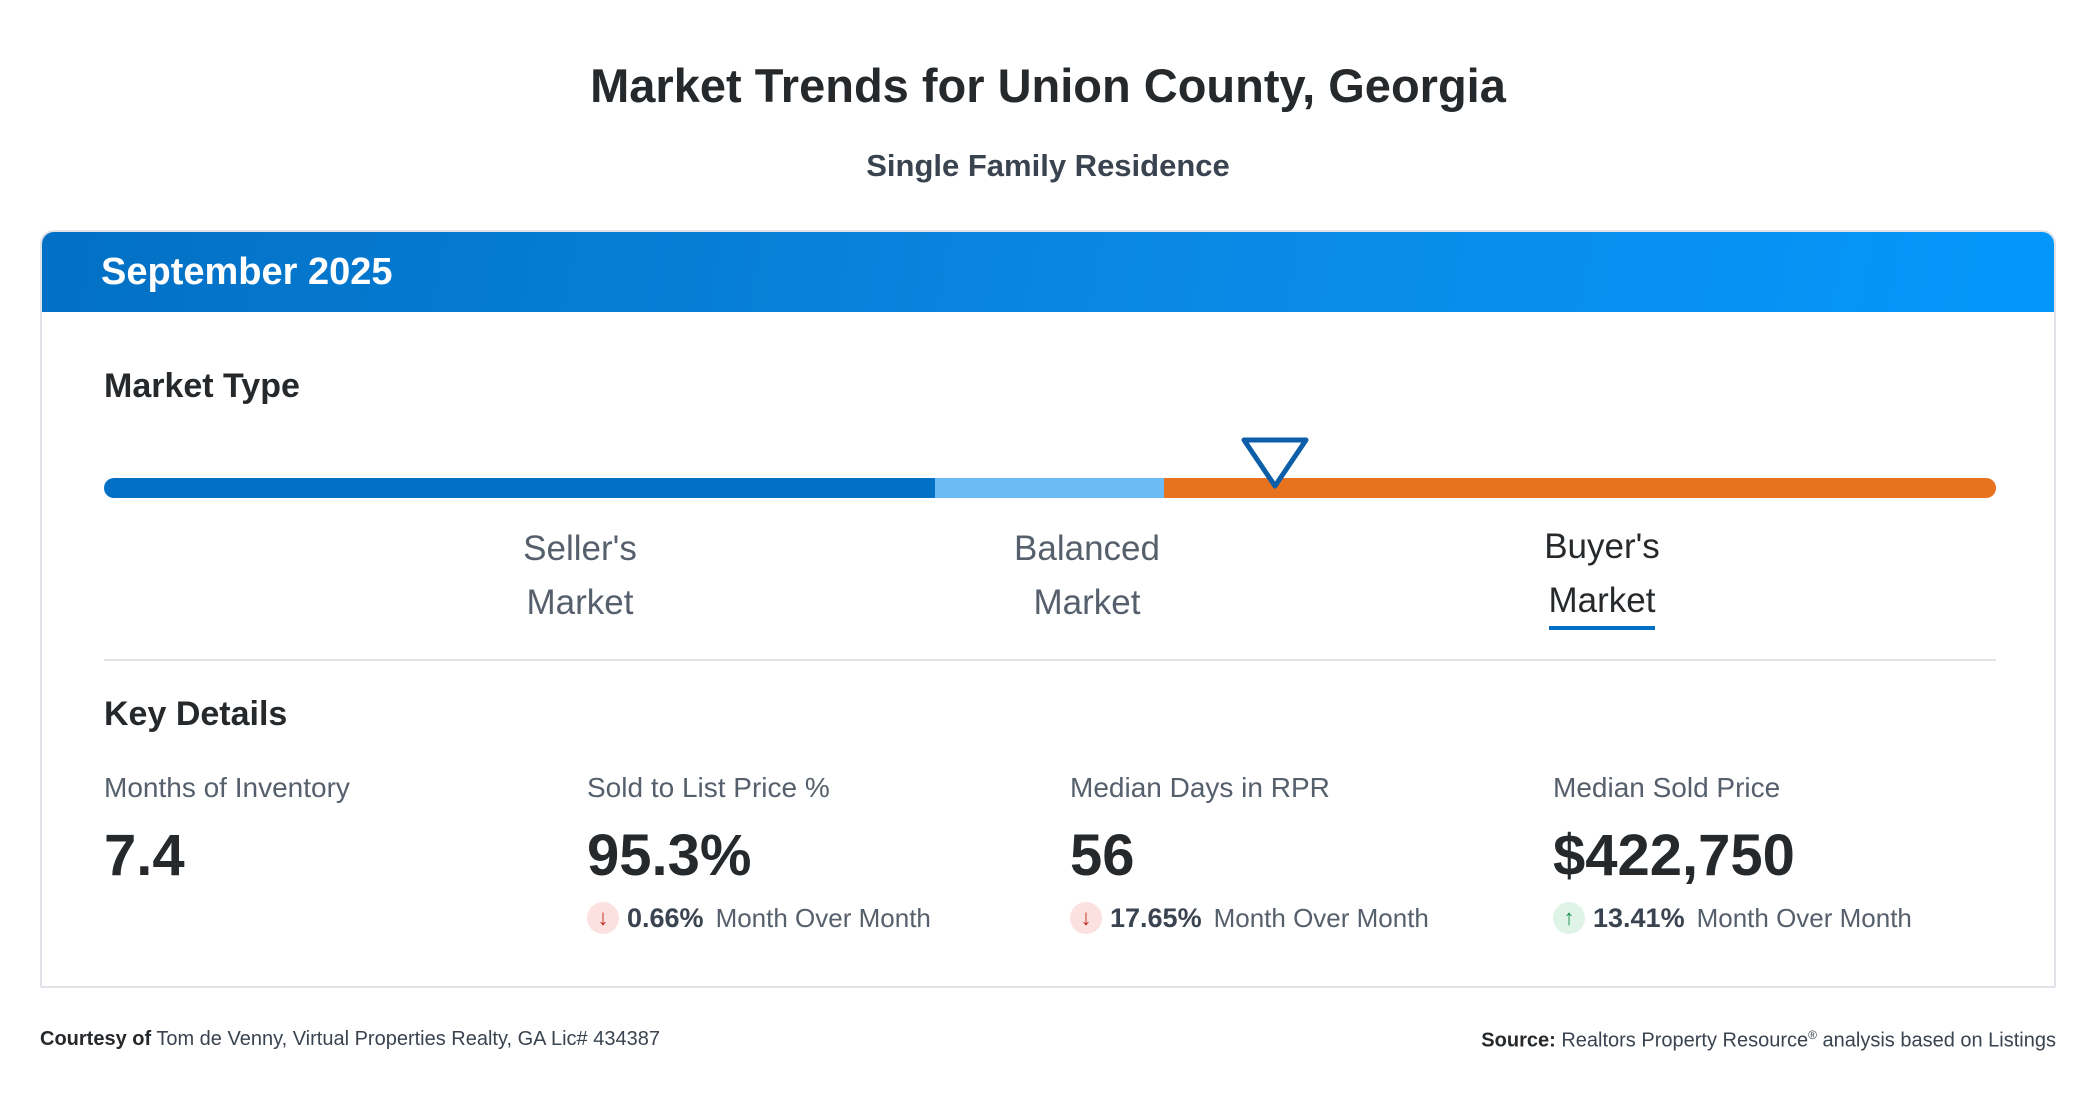  I want to click on arrow-up-icon: ↑, so click(1569, 918).